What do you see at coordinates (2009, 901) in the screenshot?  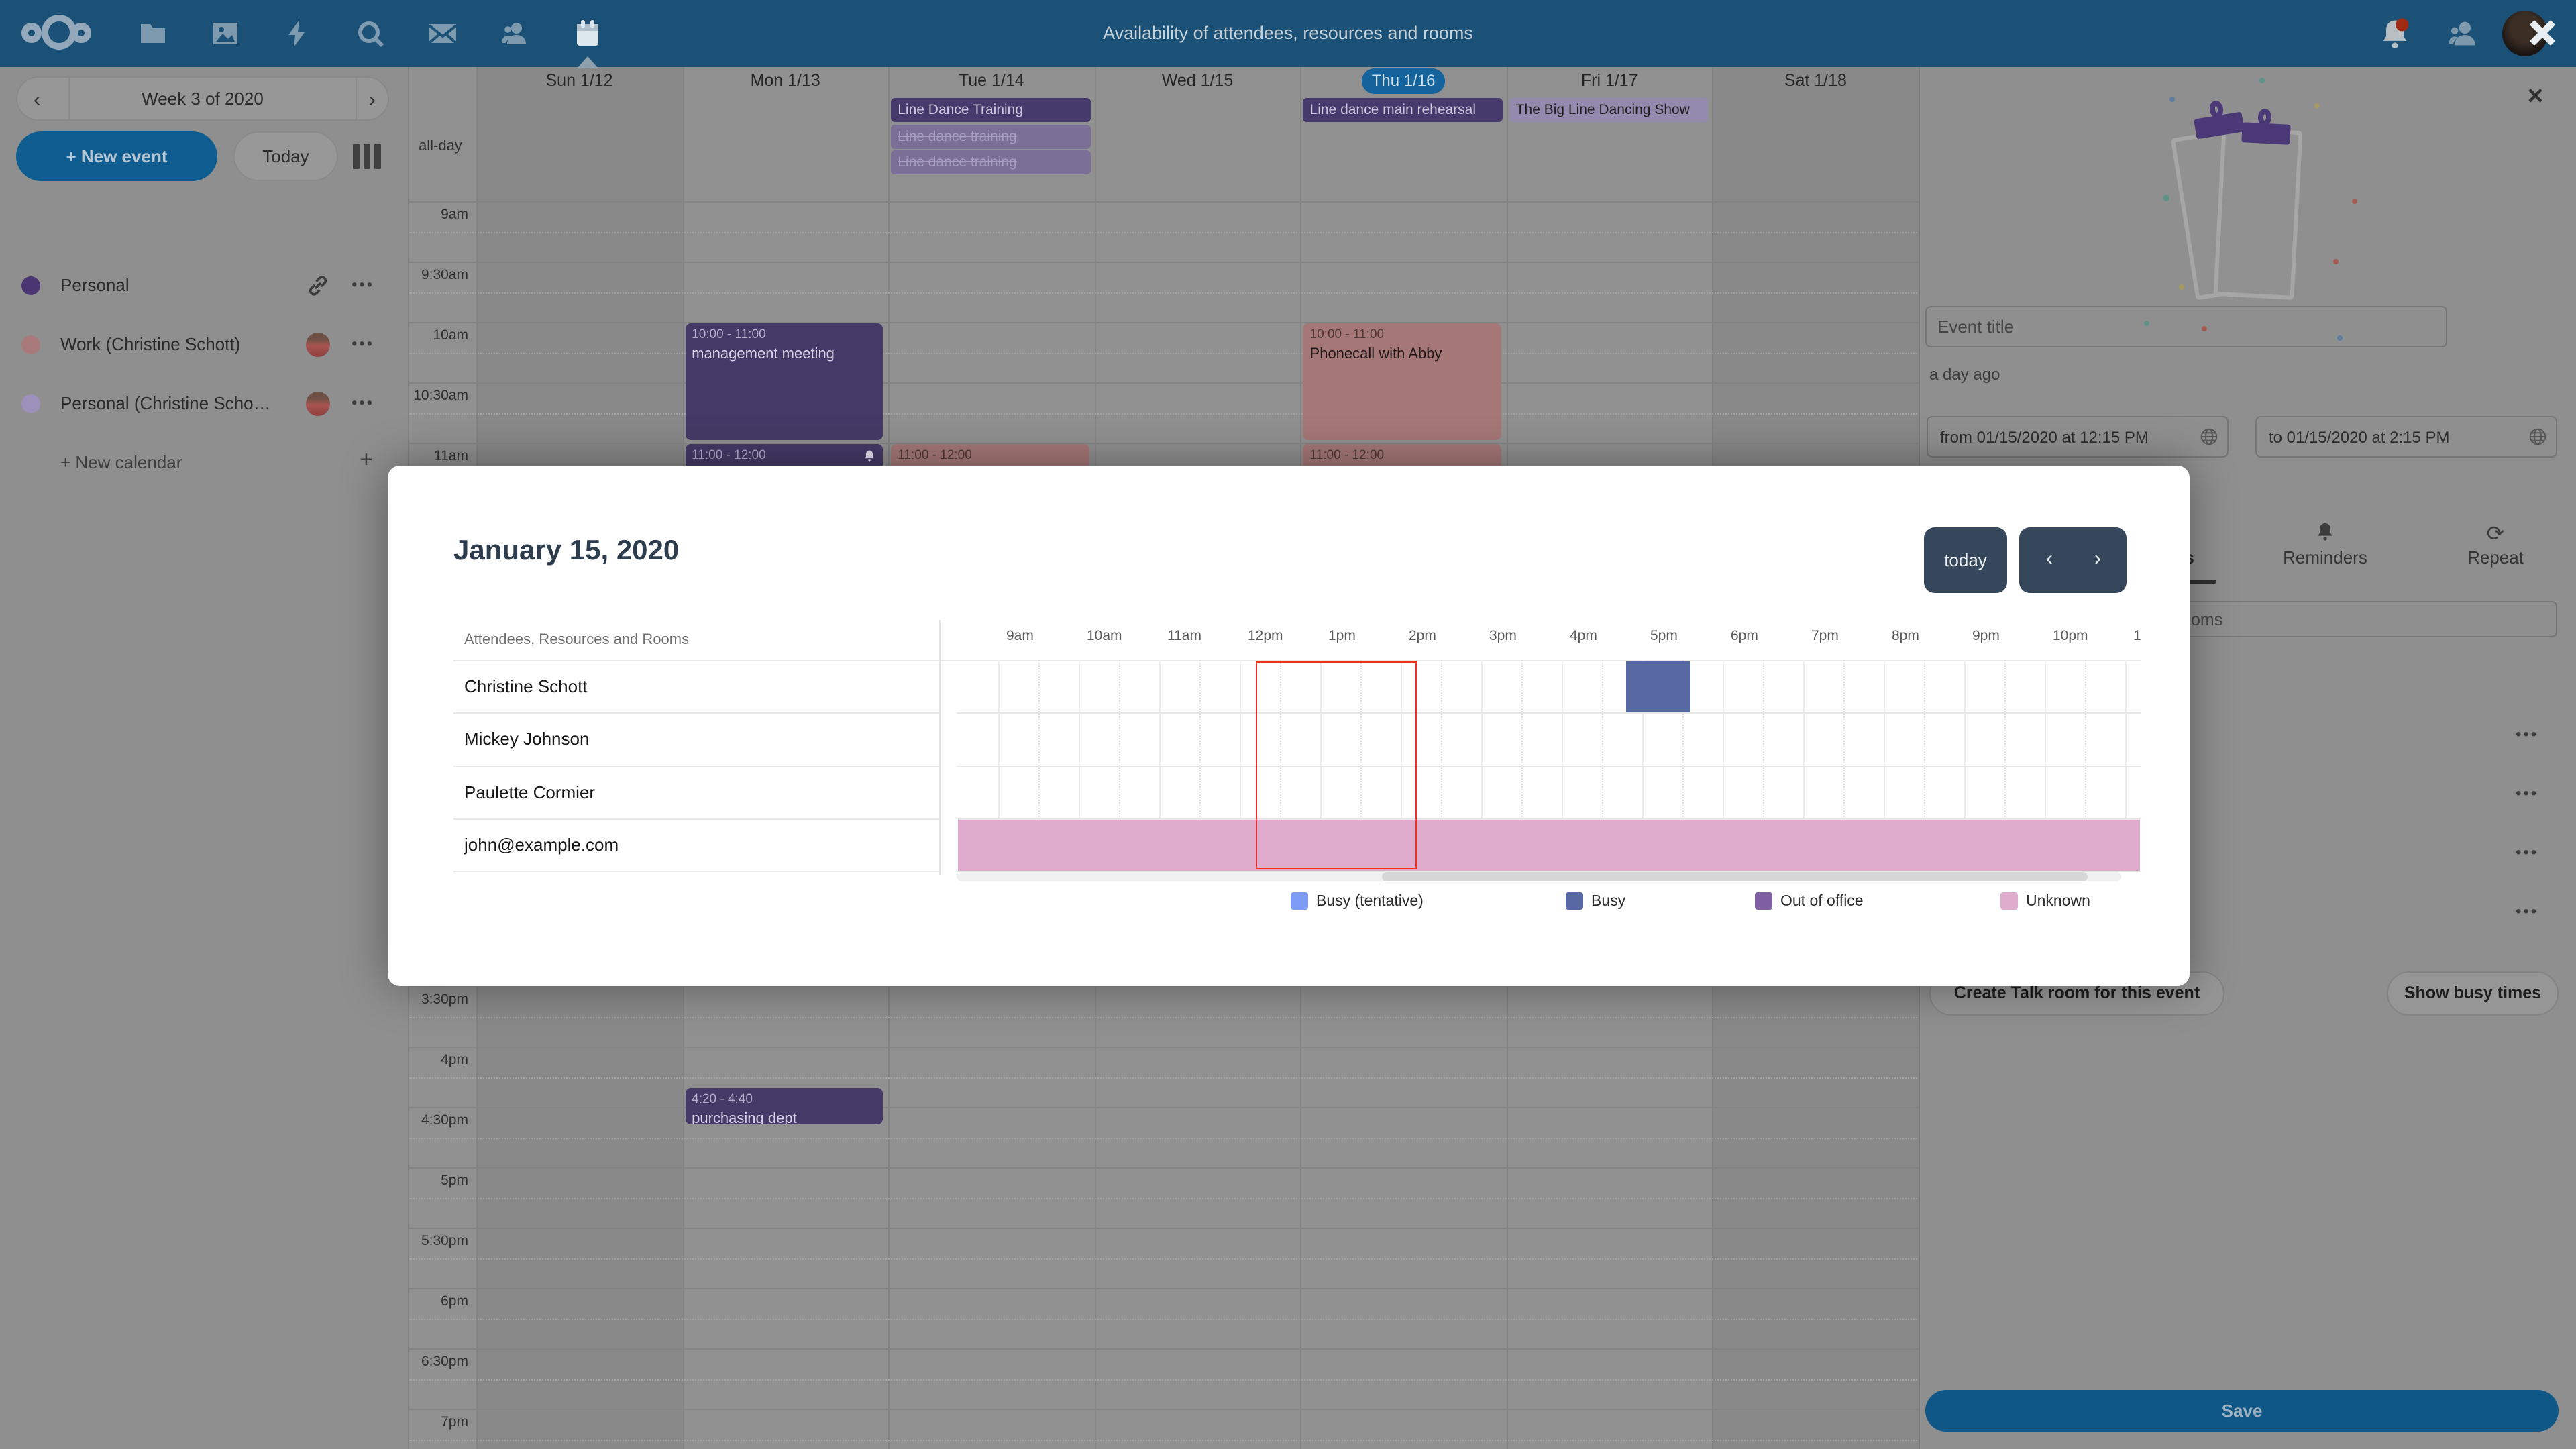 I see `legend-swatch` at bounding box center [2009, 901].